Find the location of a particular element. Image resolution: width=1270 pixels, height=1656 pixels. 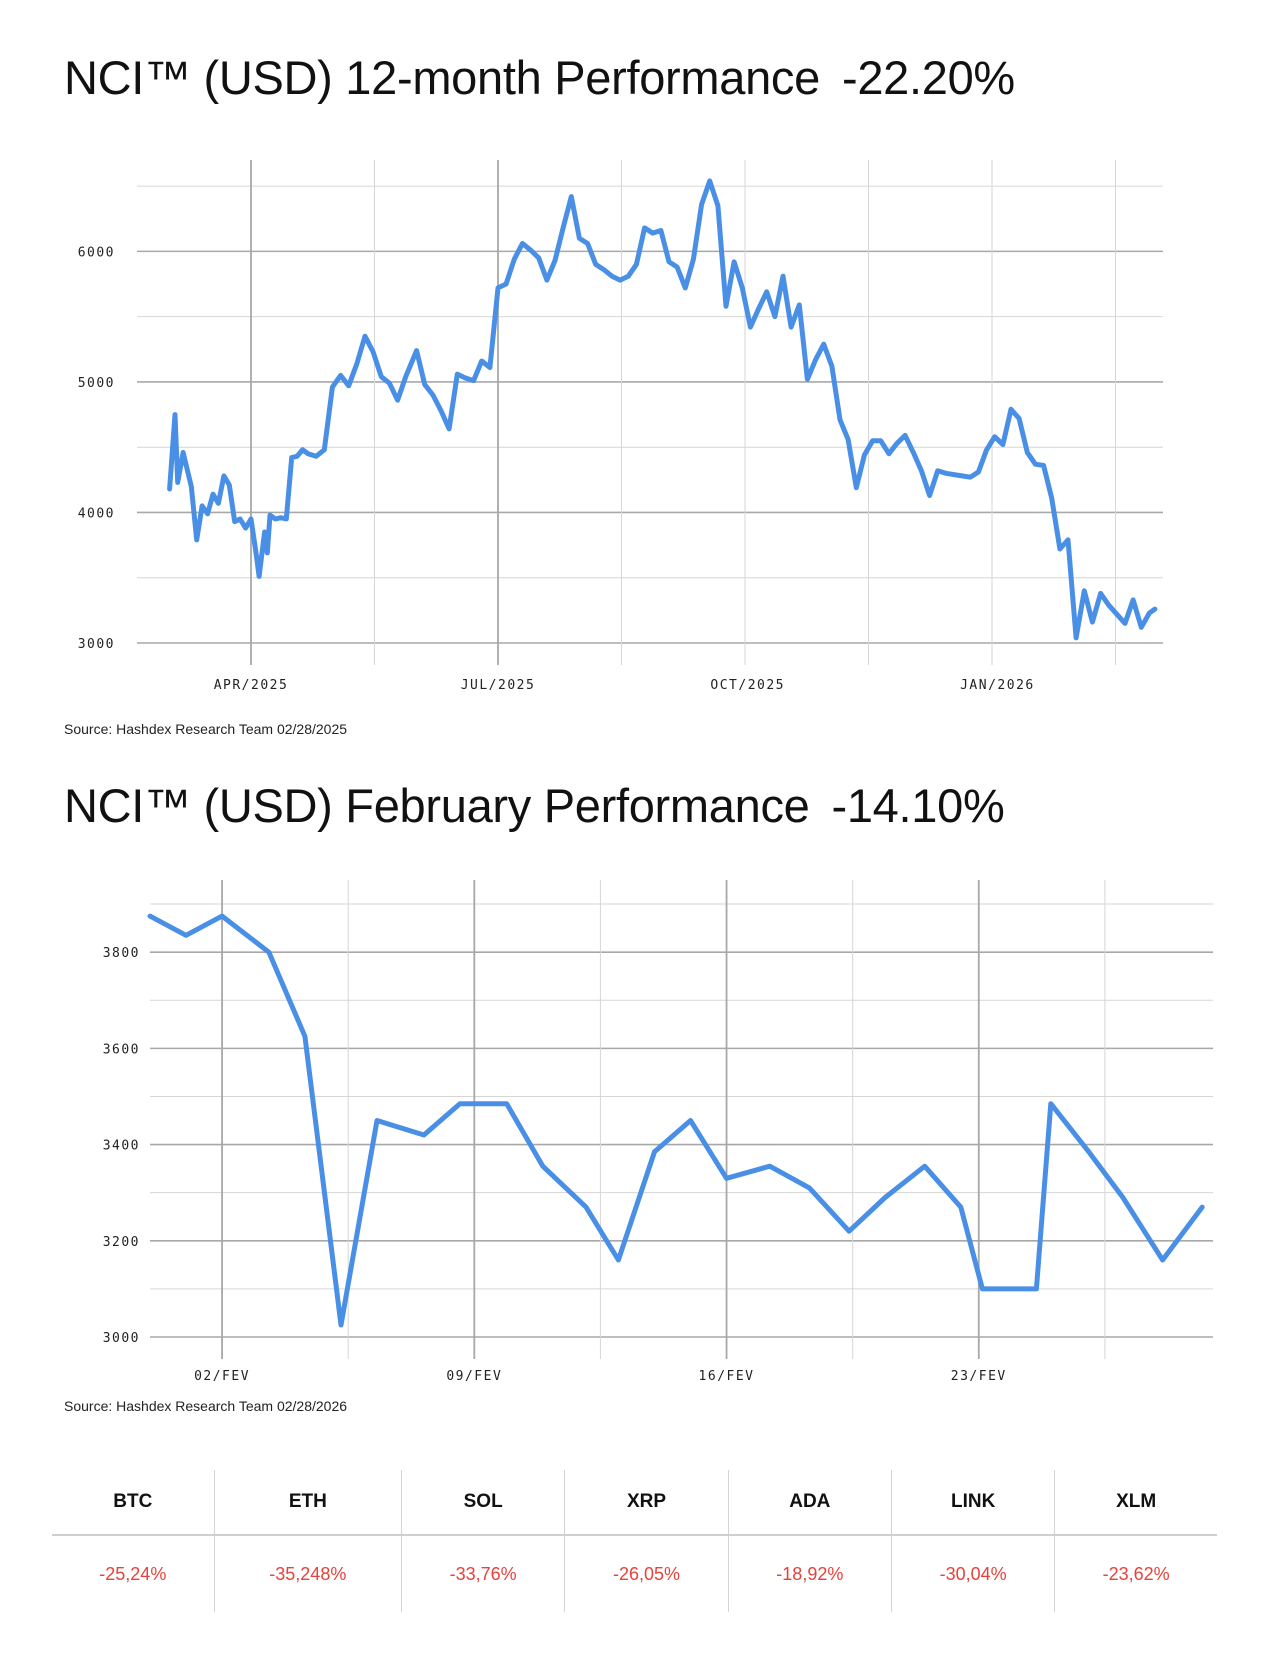

chart2-title: NCI™ (USD) February Performance -14.10% is located at coordinates (534, 805).